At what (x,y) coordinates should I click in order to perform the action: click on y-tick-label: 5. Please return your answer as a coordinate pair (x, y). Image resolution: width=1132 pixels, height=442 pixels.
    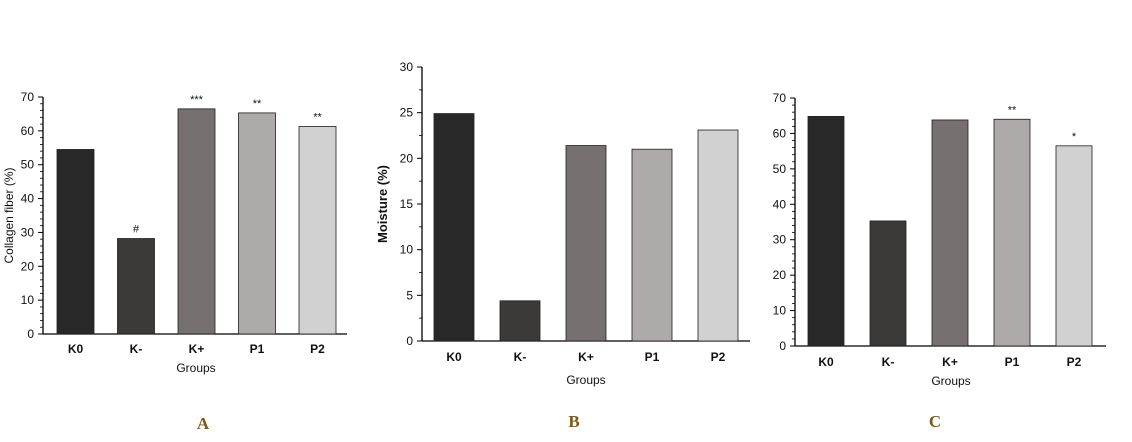
    Looking at the image, I should click on (409, 295).